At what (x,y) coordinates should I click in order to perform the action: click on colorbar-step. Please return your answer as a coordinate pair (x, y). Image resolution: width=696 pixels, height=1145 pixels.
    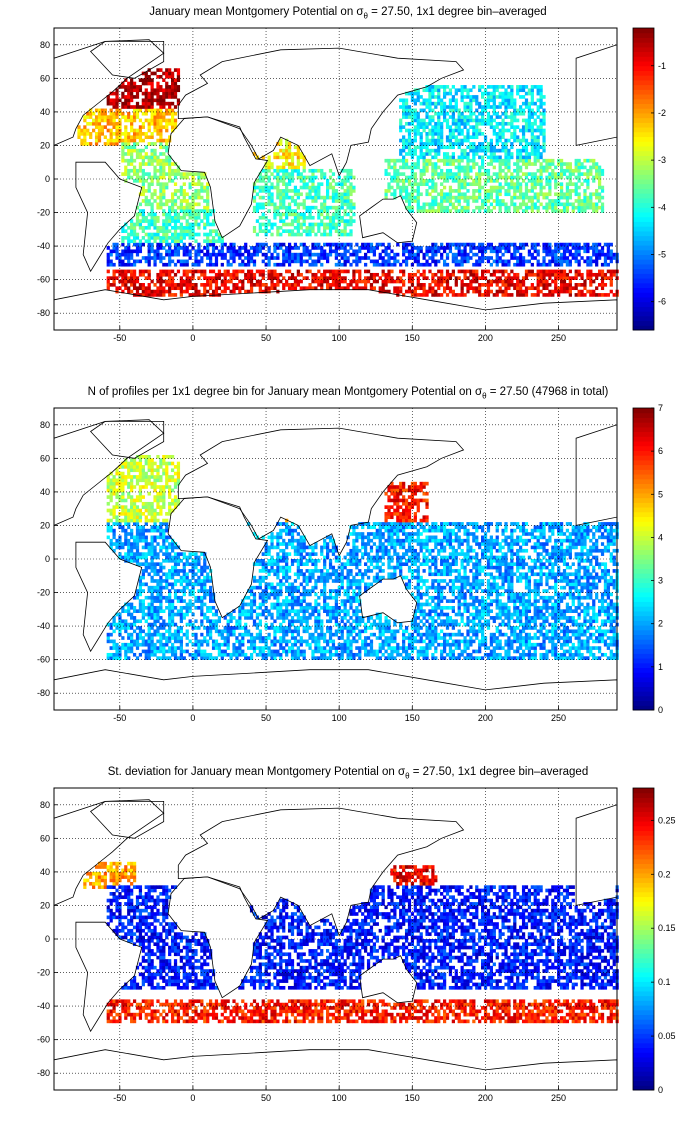
    Looking at the image, I should click on (643, 261).